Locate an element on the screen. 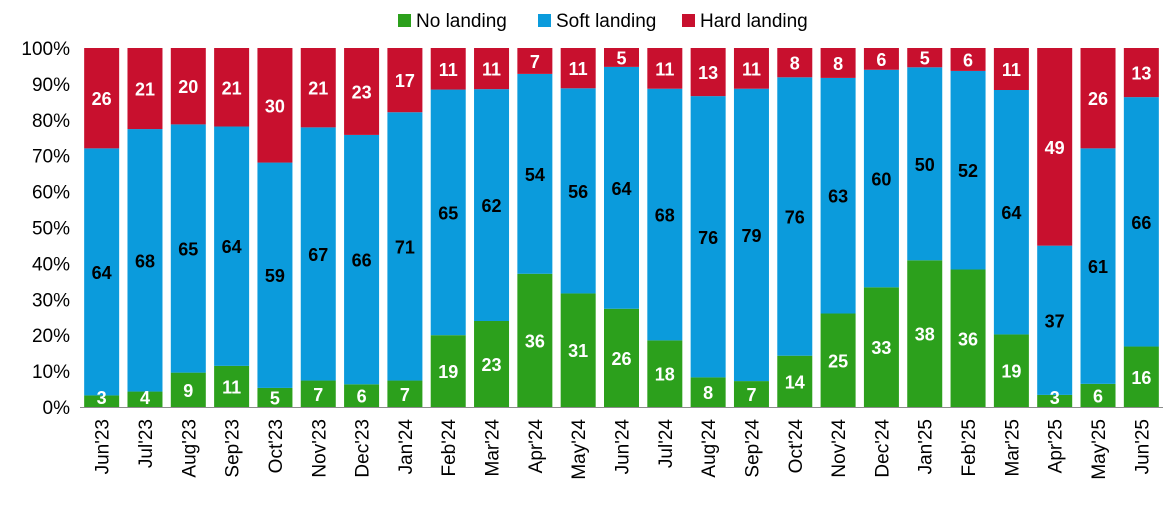  data-label-hard-landing: 49 is located at coordinates (1055, 148).